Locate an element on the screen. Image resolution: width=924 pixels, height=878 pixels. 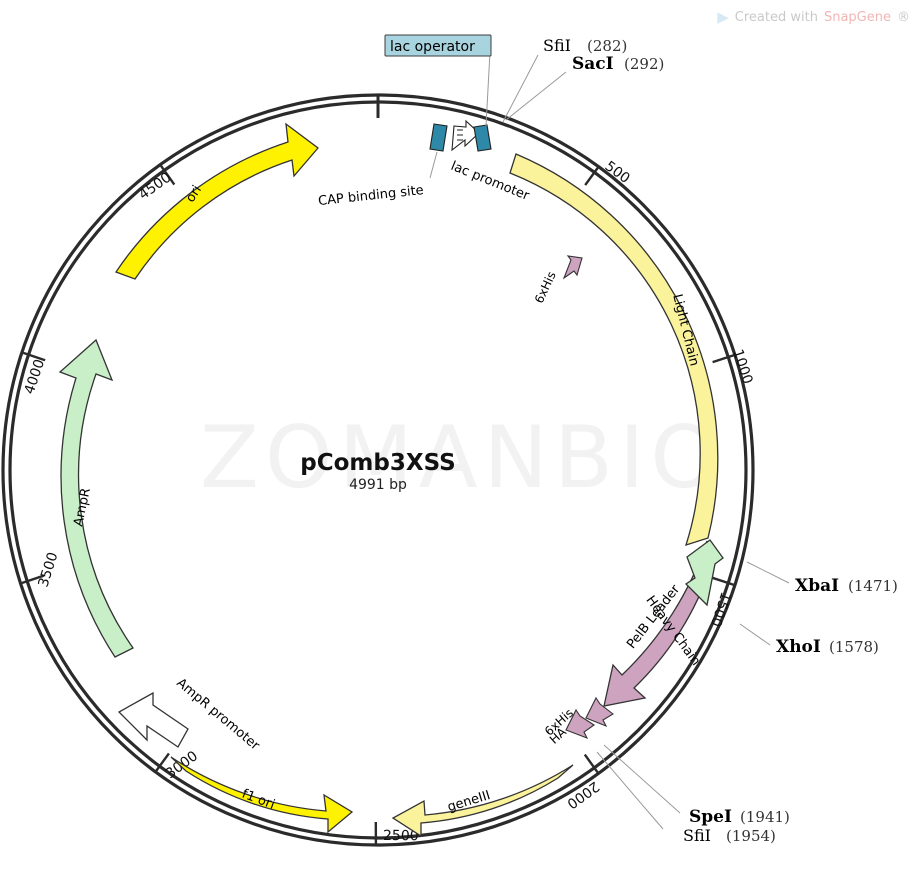
snapgene-branding: ▶ Created with SnapGene ® is located at coordinates (813, 17).